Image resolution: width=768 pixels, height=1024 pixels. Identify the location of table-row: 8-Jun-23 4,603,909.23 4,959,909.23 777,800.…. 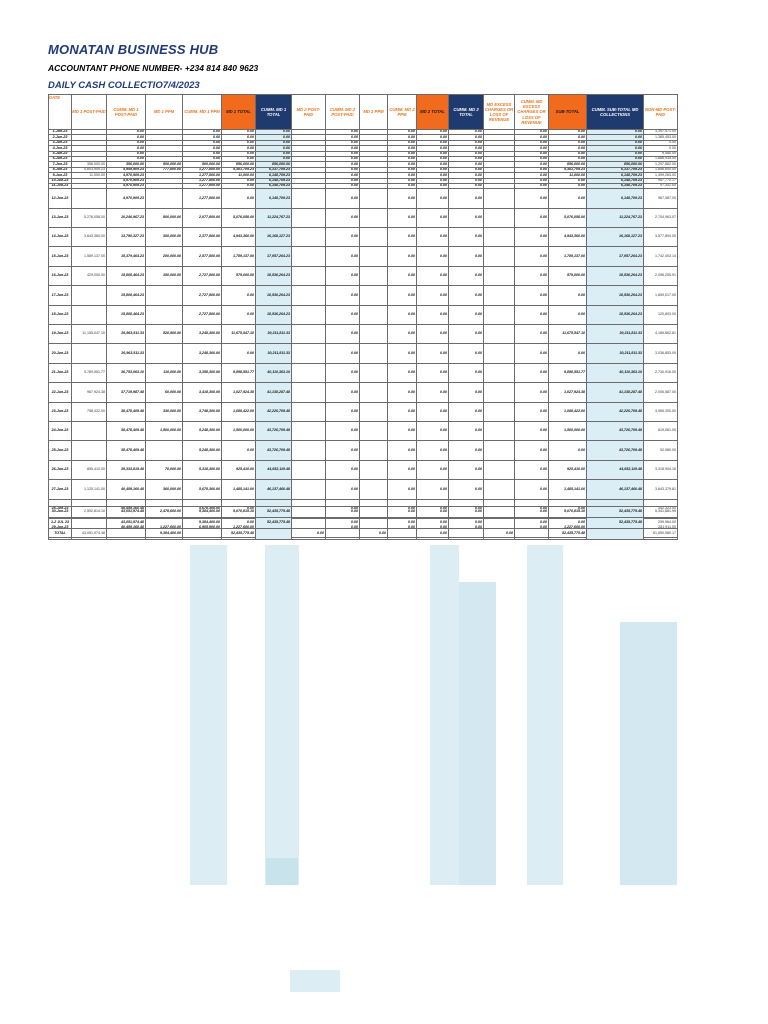
(363, 170).